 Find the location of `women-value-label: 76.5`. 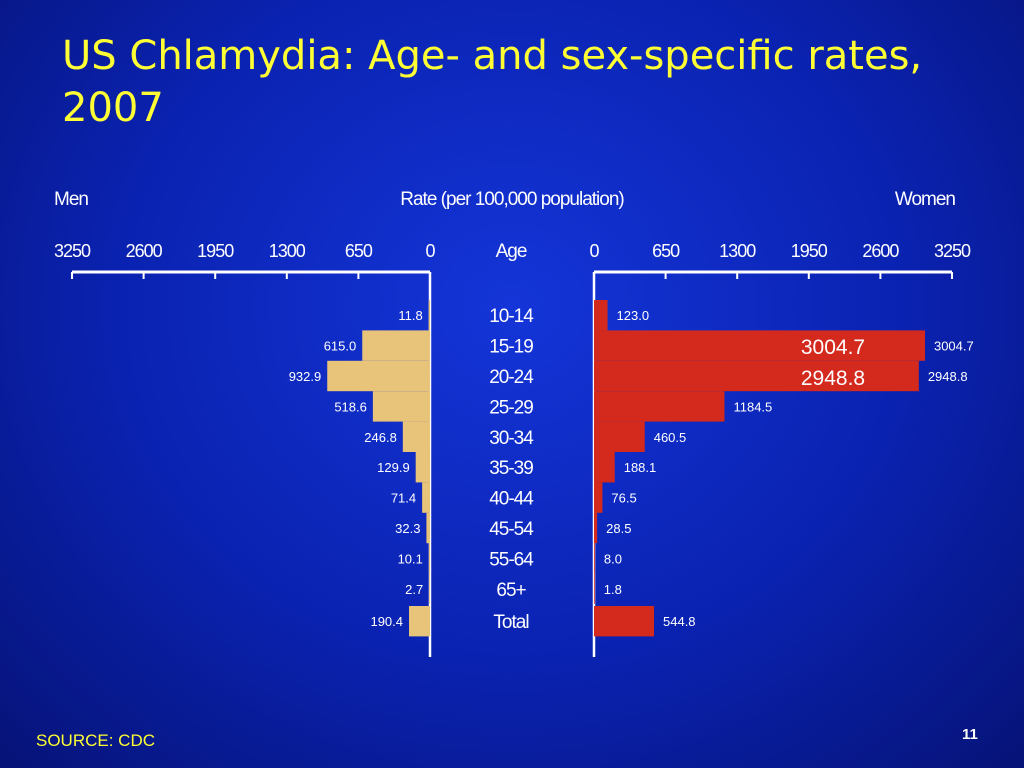

women-value-label: 76.5 is located at coordinates (623, 498).